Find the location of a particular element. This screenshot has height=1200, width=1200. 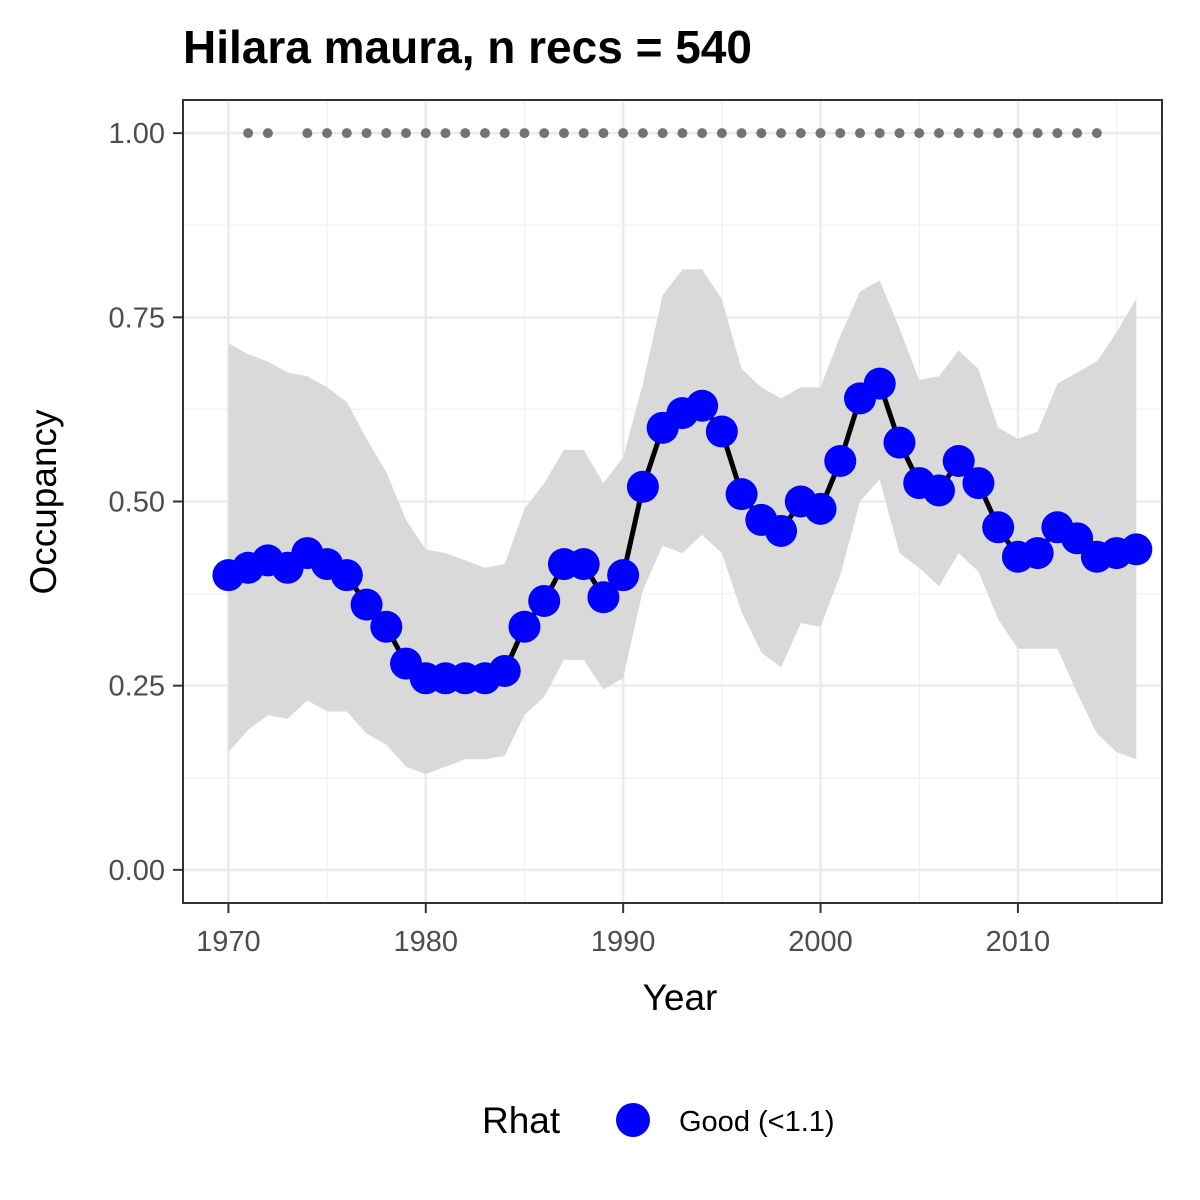

x-axis-title: Year is located at coordinates (680, 997).